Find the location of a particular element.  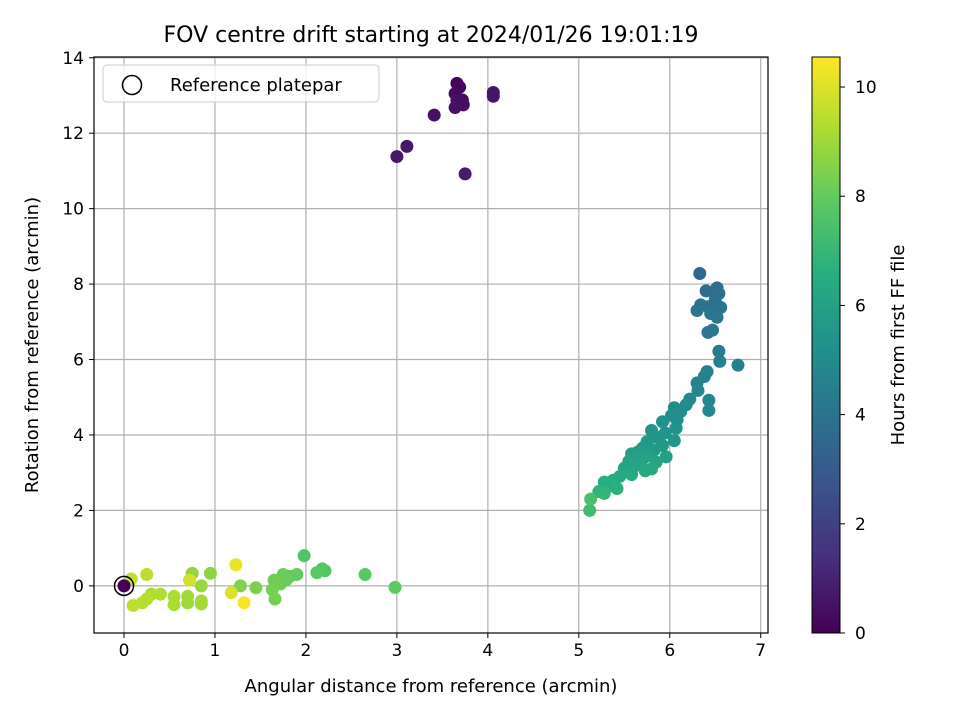

x-tick-label: 1 is located at coordinates (215, 651).